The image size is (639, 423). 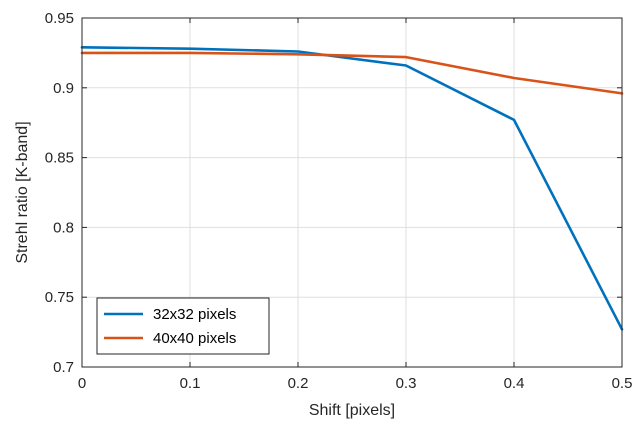 I want to click on legend-label-2: 40x40 pixels, so click(x=194, y=338).